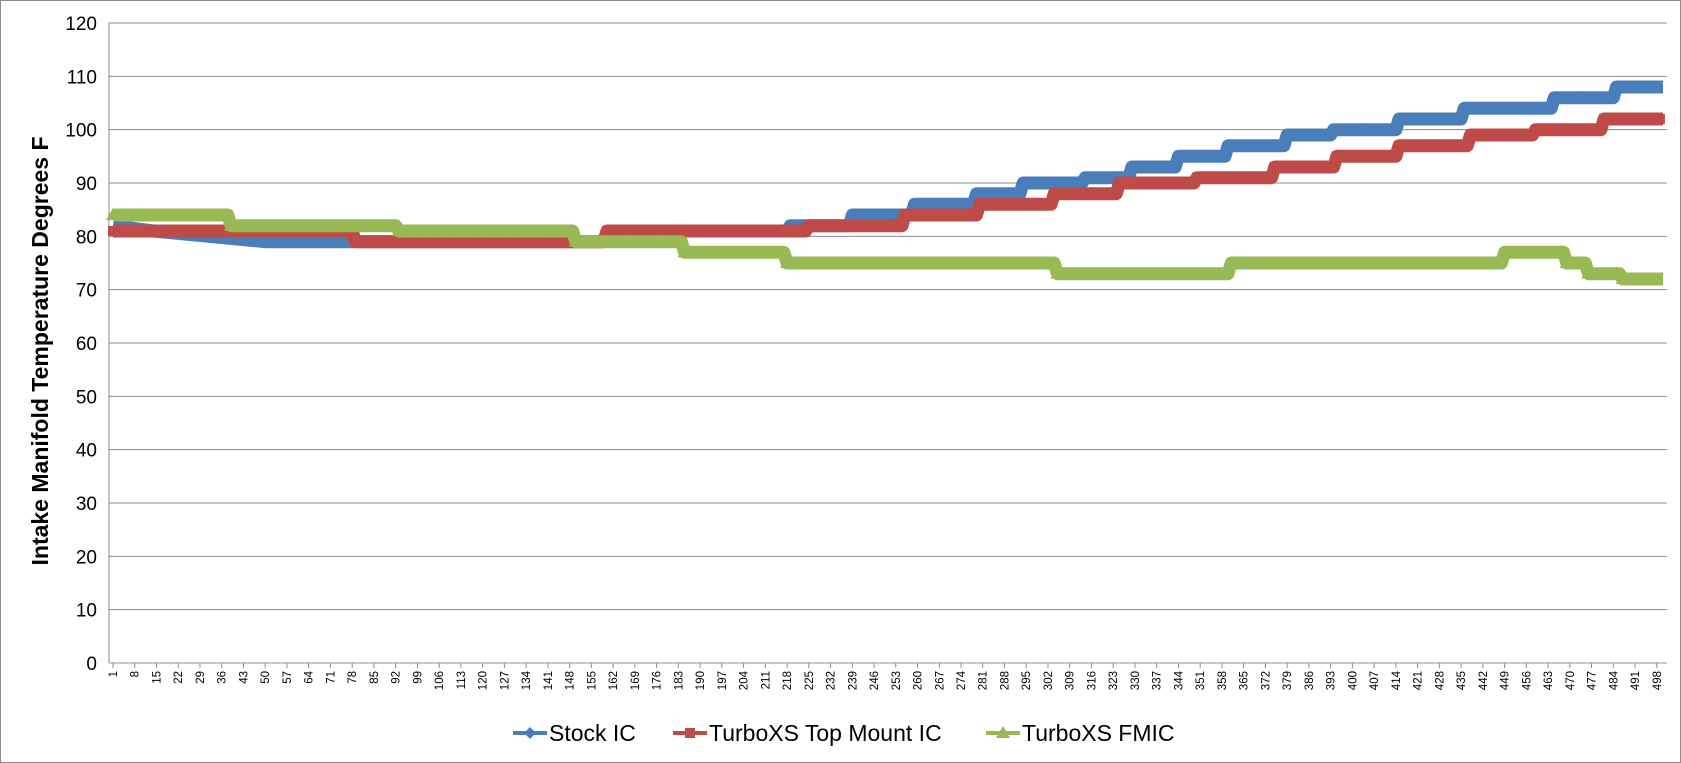  Describe the element at coordinates (484, 680) in the screenshot. I see `x-tick-label: 120` at that location.